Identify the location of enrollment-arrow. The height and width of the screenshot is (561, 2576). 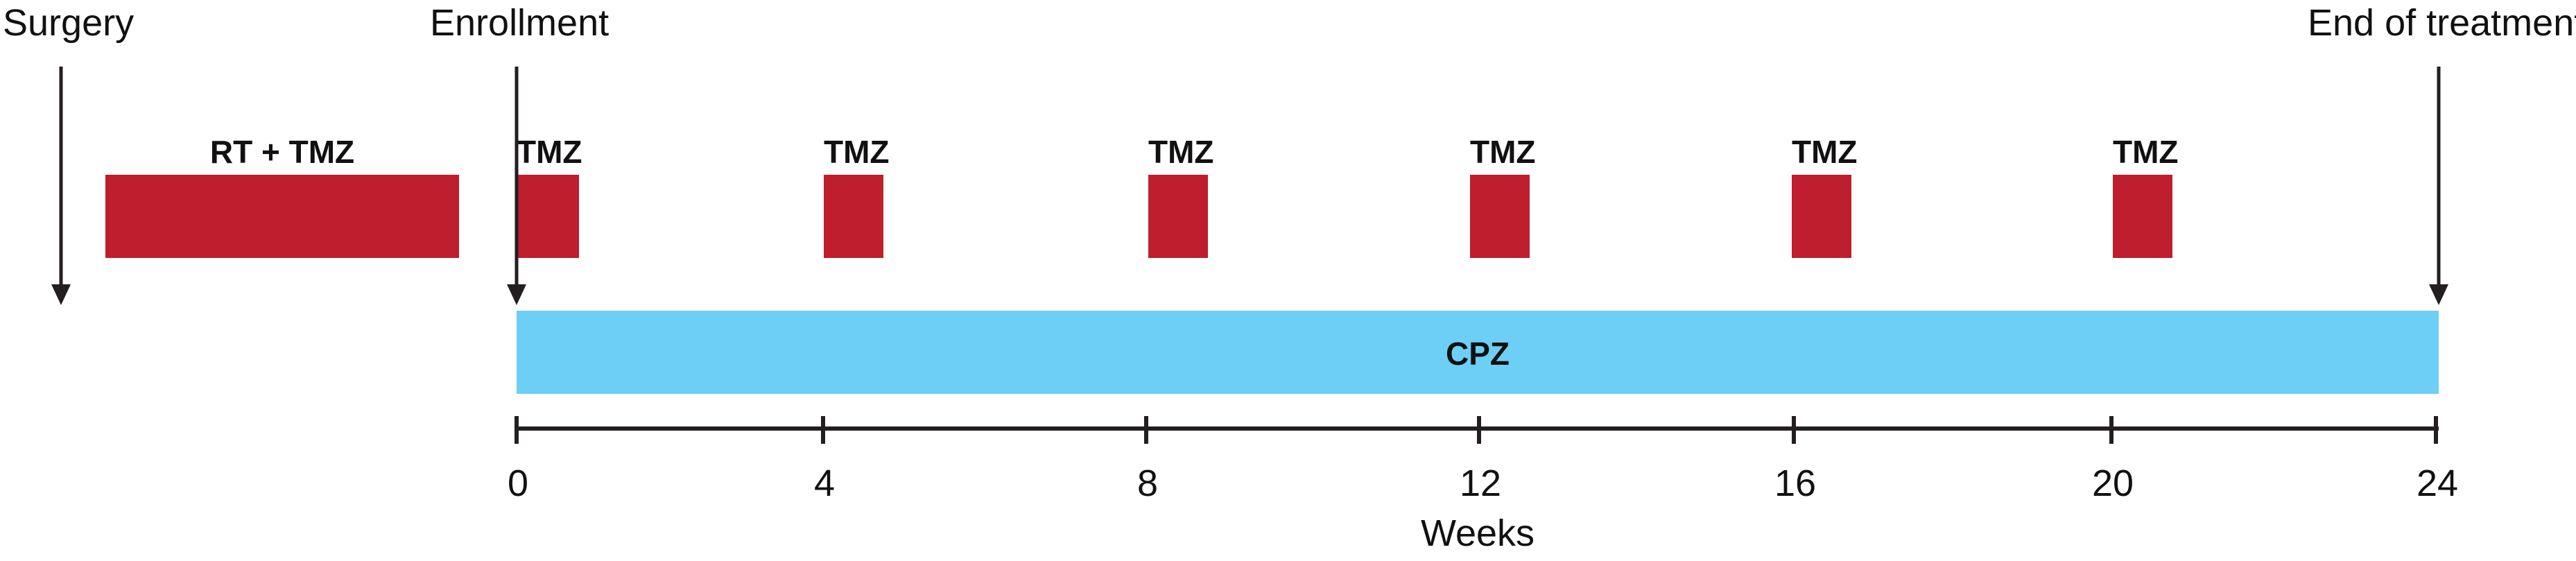
(516, 186).